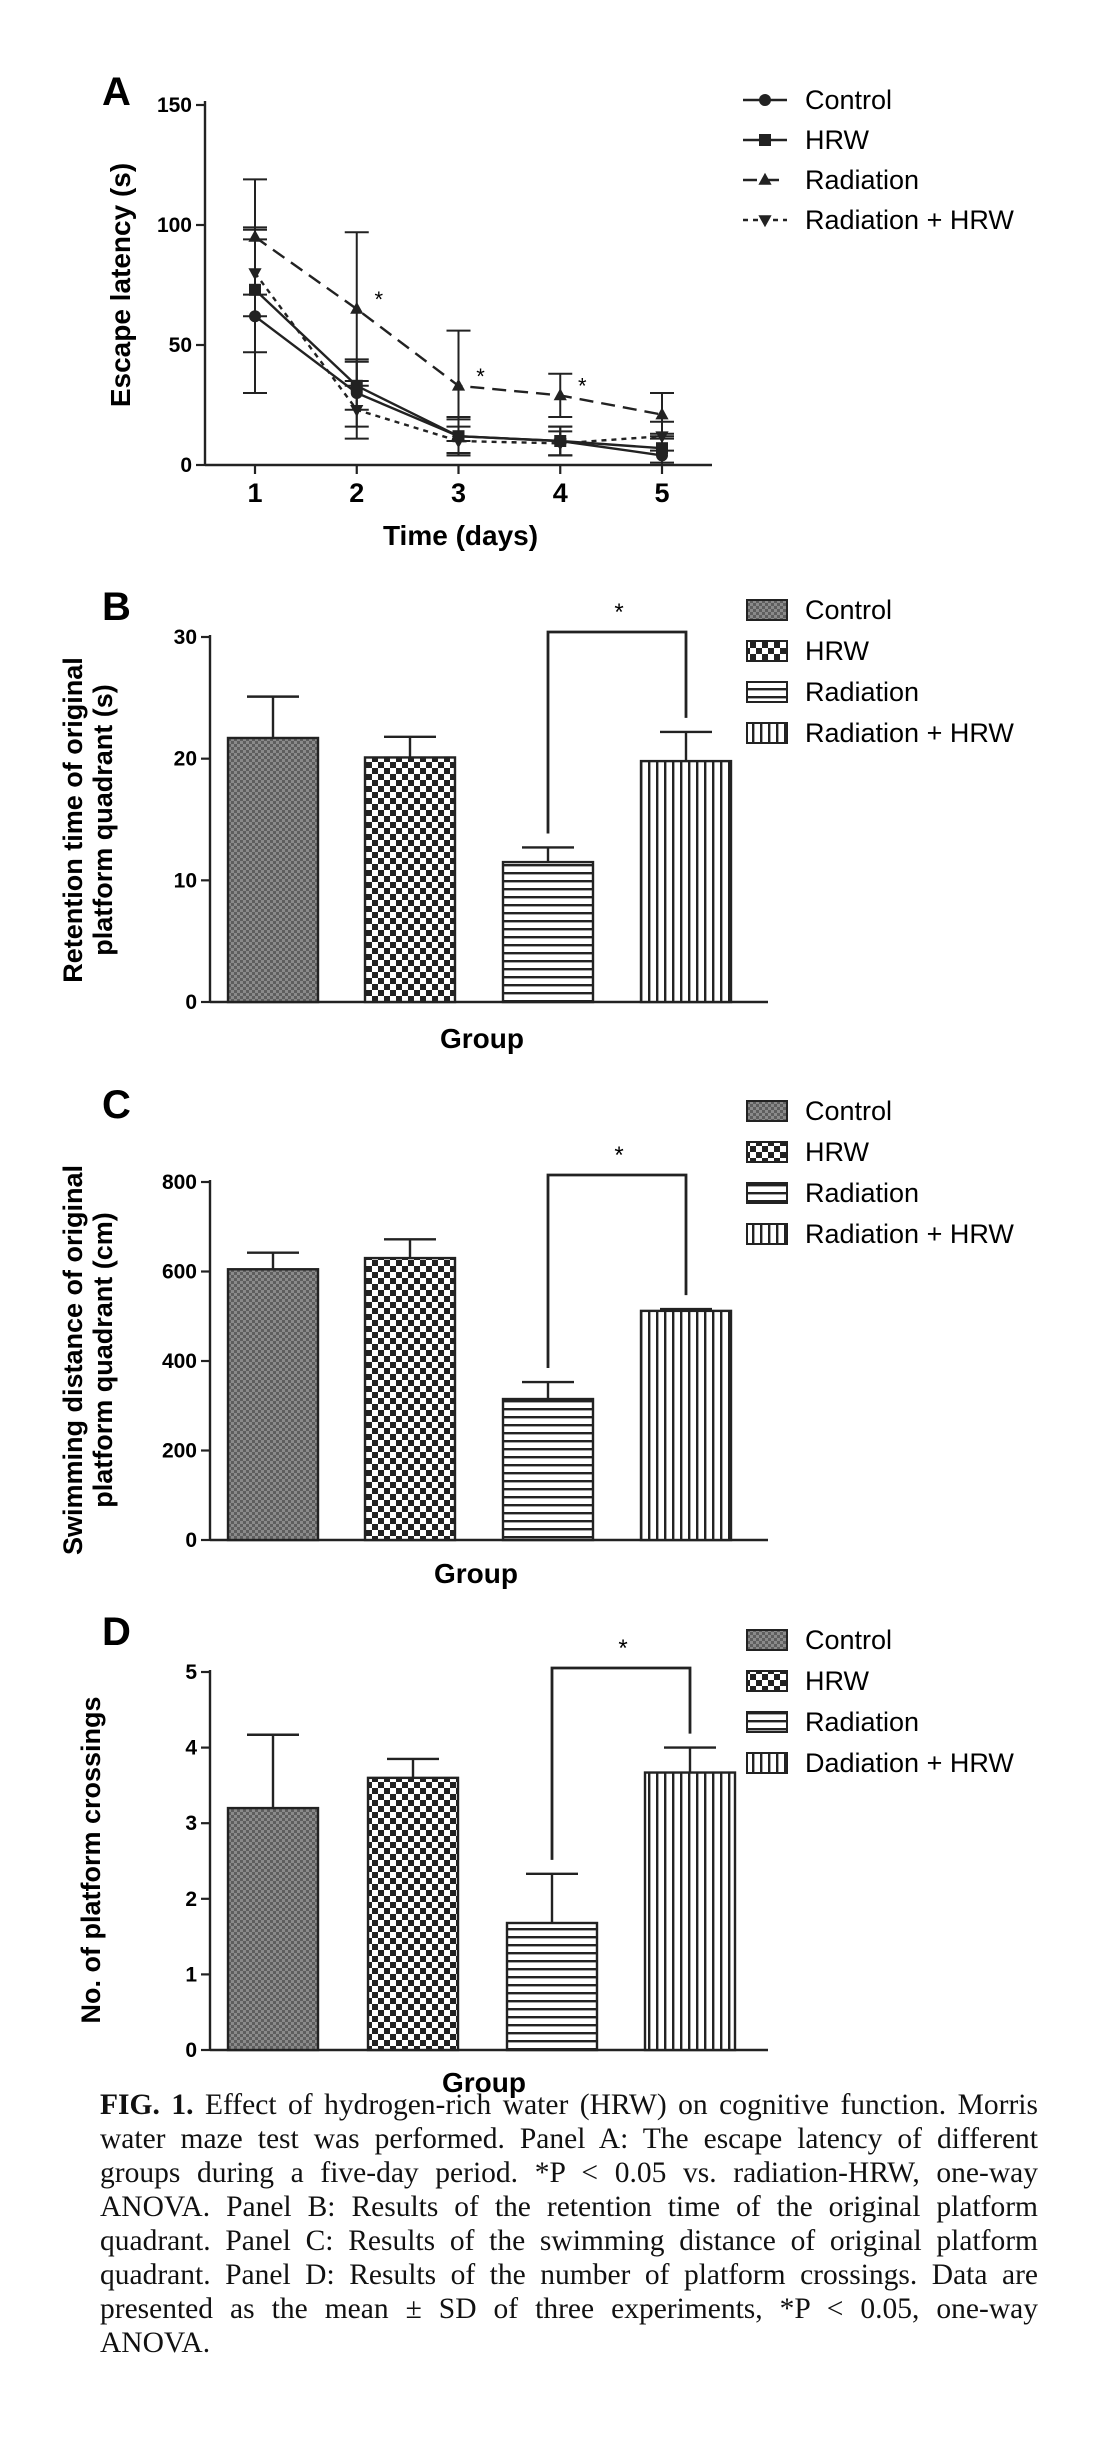 The width and height of the screenshot is (1100, 2448). What do you see at coordinates (174, 225) in the screenshot?
I see `y-tick-label: 100` at bounding box center [174, 225].